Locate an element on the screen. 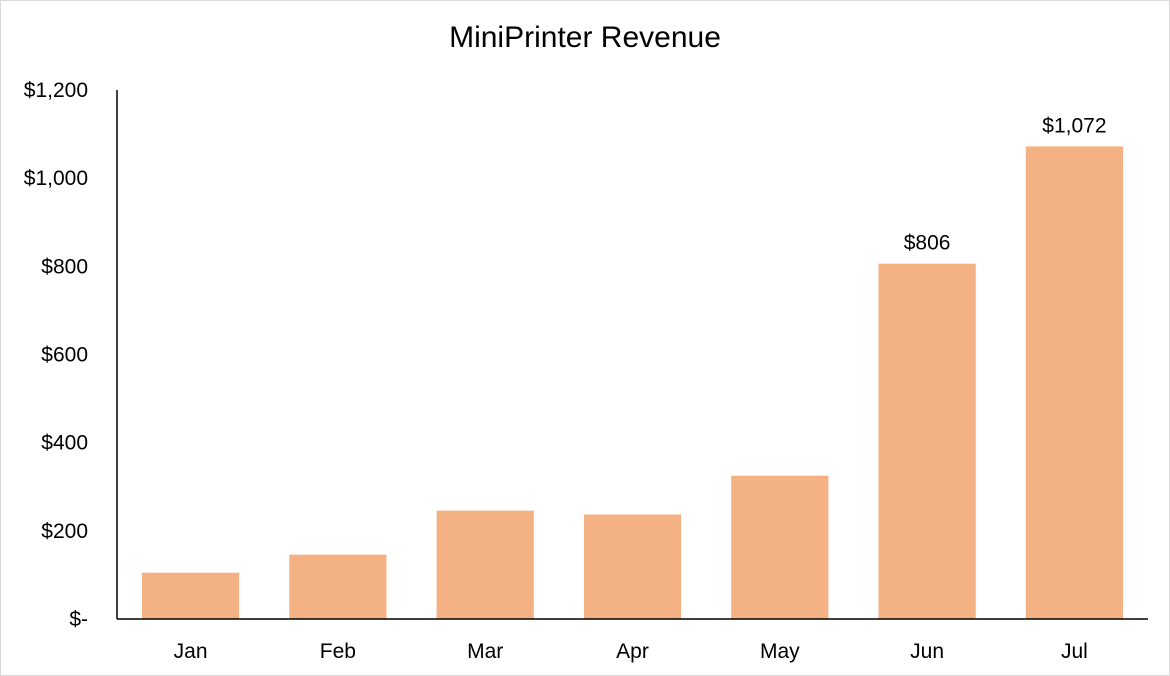 This screenshot has width=1170, height=676. data-label: $806 is located at coordinates (927, 243).